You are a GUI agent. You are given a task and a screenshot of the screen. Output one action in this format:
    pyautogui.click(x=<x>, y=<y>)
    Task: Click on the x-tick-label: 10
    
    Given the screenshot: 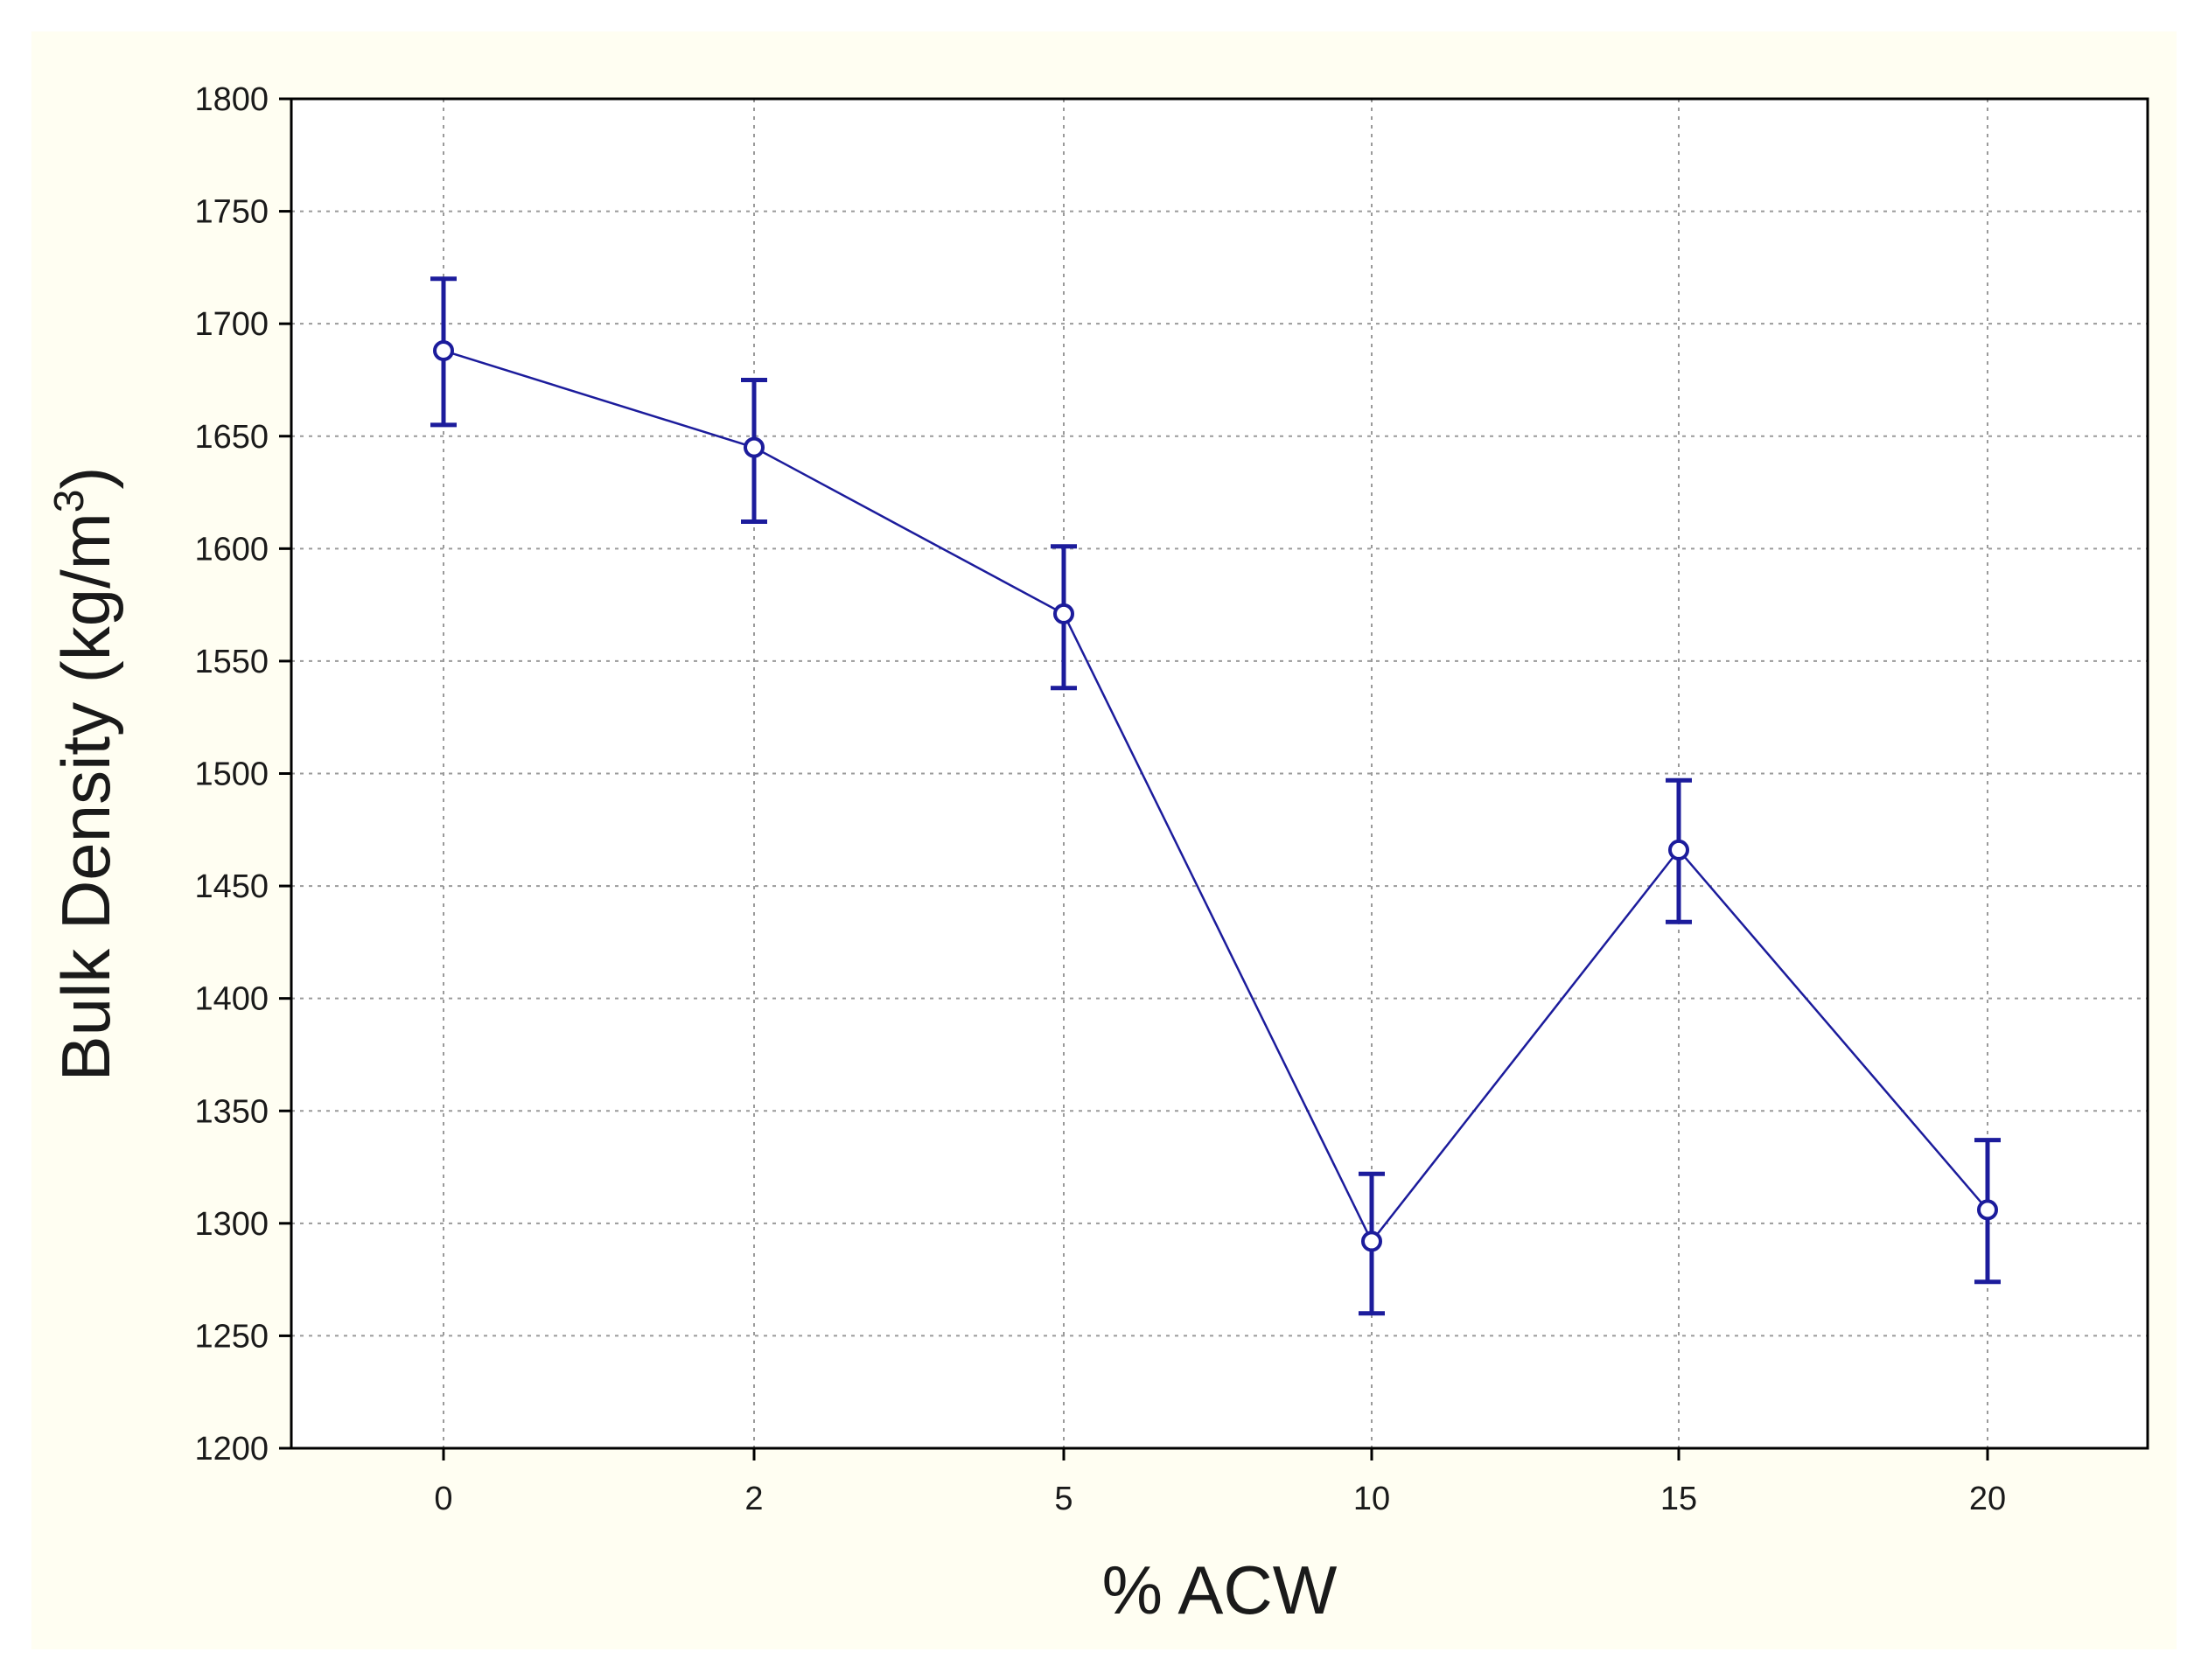 What is the action you would take?
    pyautogui.click(x=1371, y=1499)
    